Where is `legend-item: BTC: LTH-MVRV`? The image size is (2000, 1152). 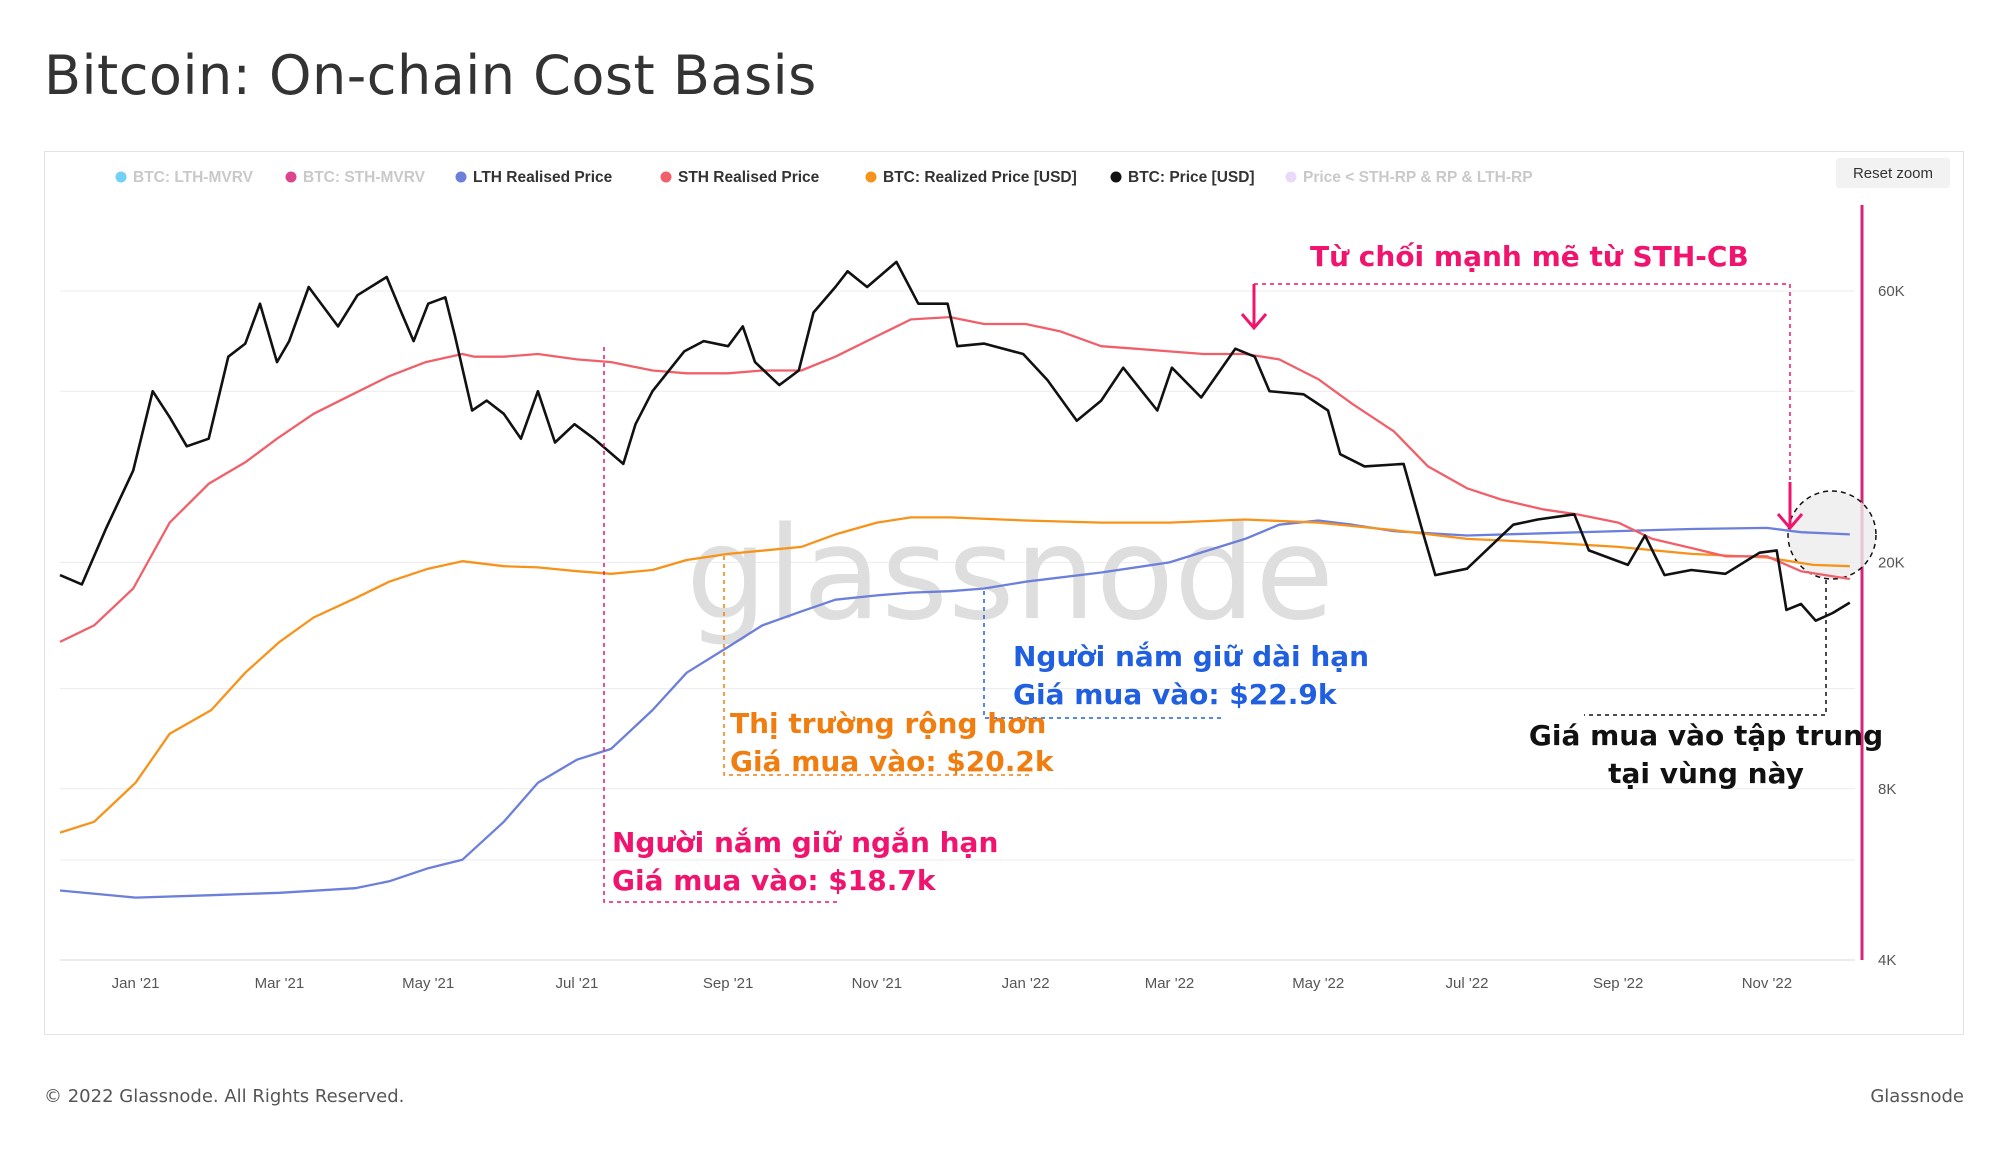 legend-item: BTC: LTH-MVRV is located at coordinates (184, 177).